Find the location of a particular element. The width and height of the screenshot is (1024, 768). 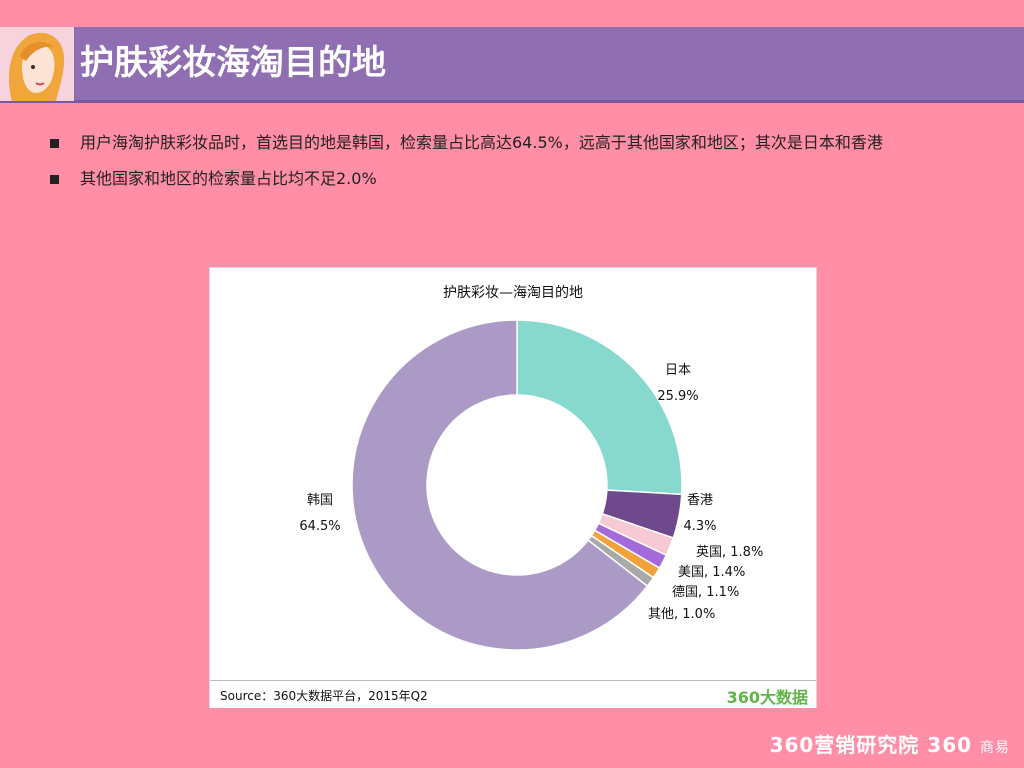

slice-value-label: 64.5% is located at coordinates (319, 526).